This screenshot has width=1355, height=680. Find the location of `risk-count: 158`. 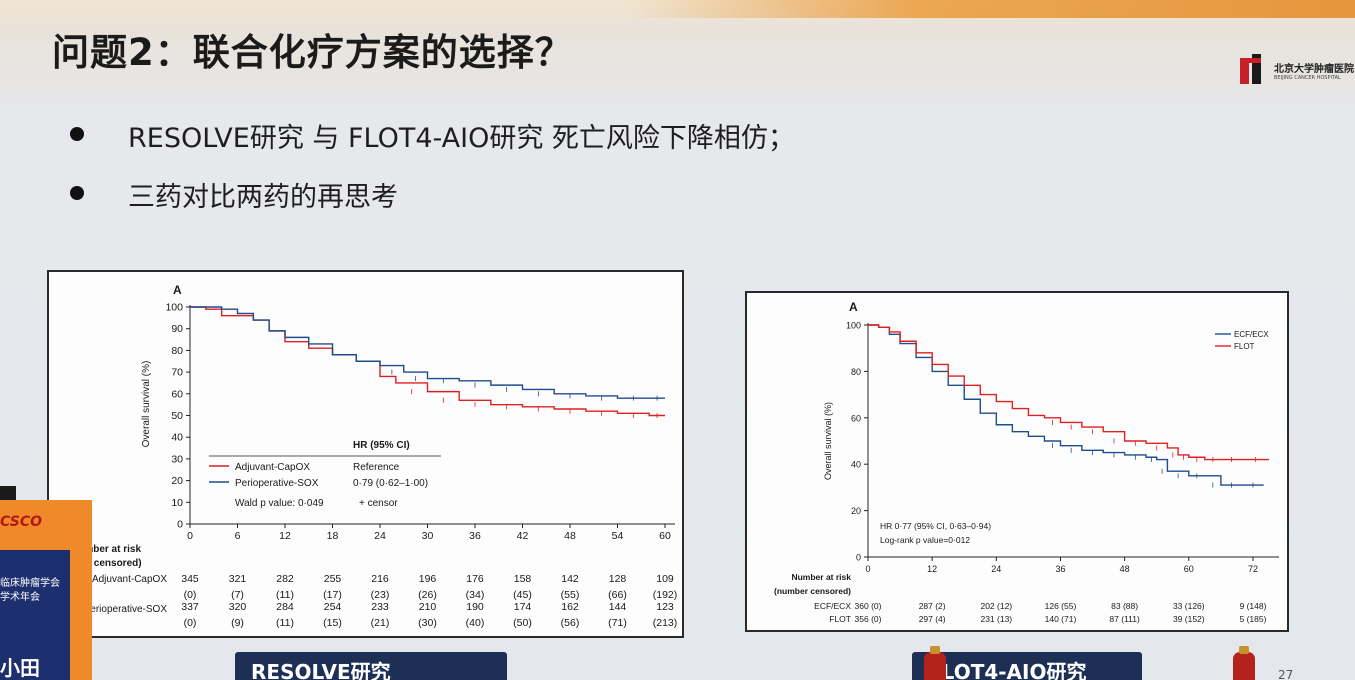

risk-count: 158 is located at coordinates (523, 579).